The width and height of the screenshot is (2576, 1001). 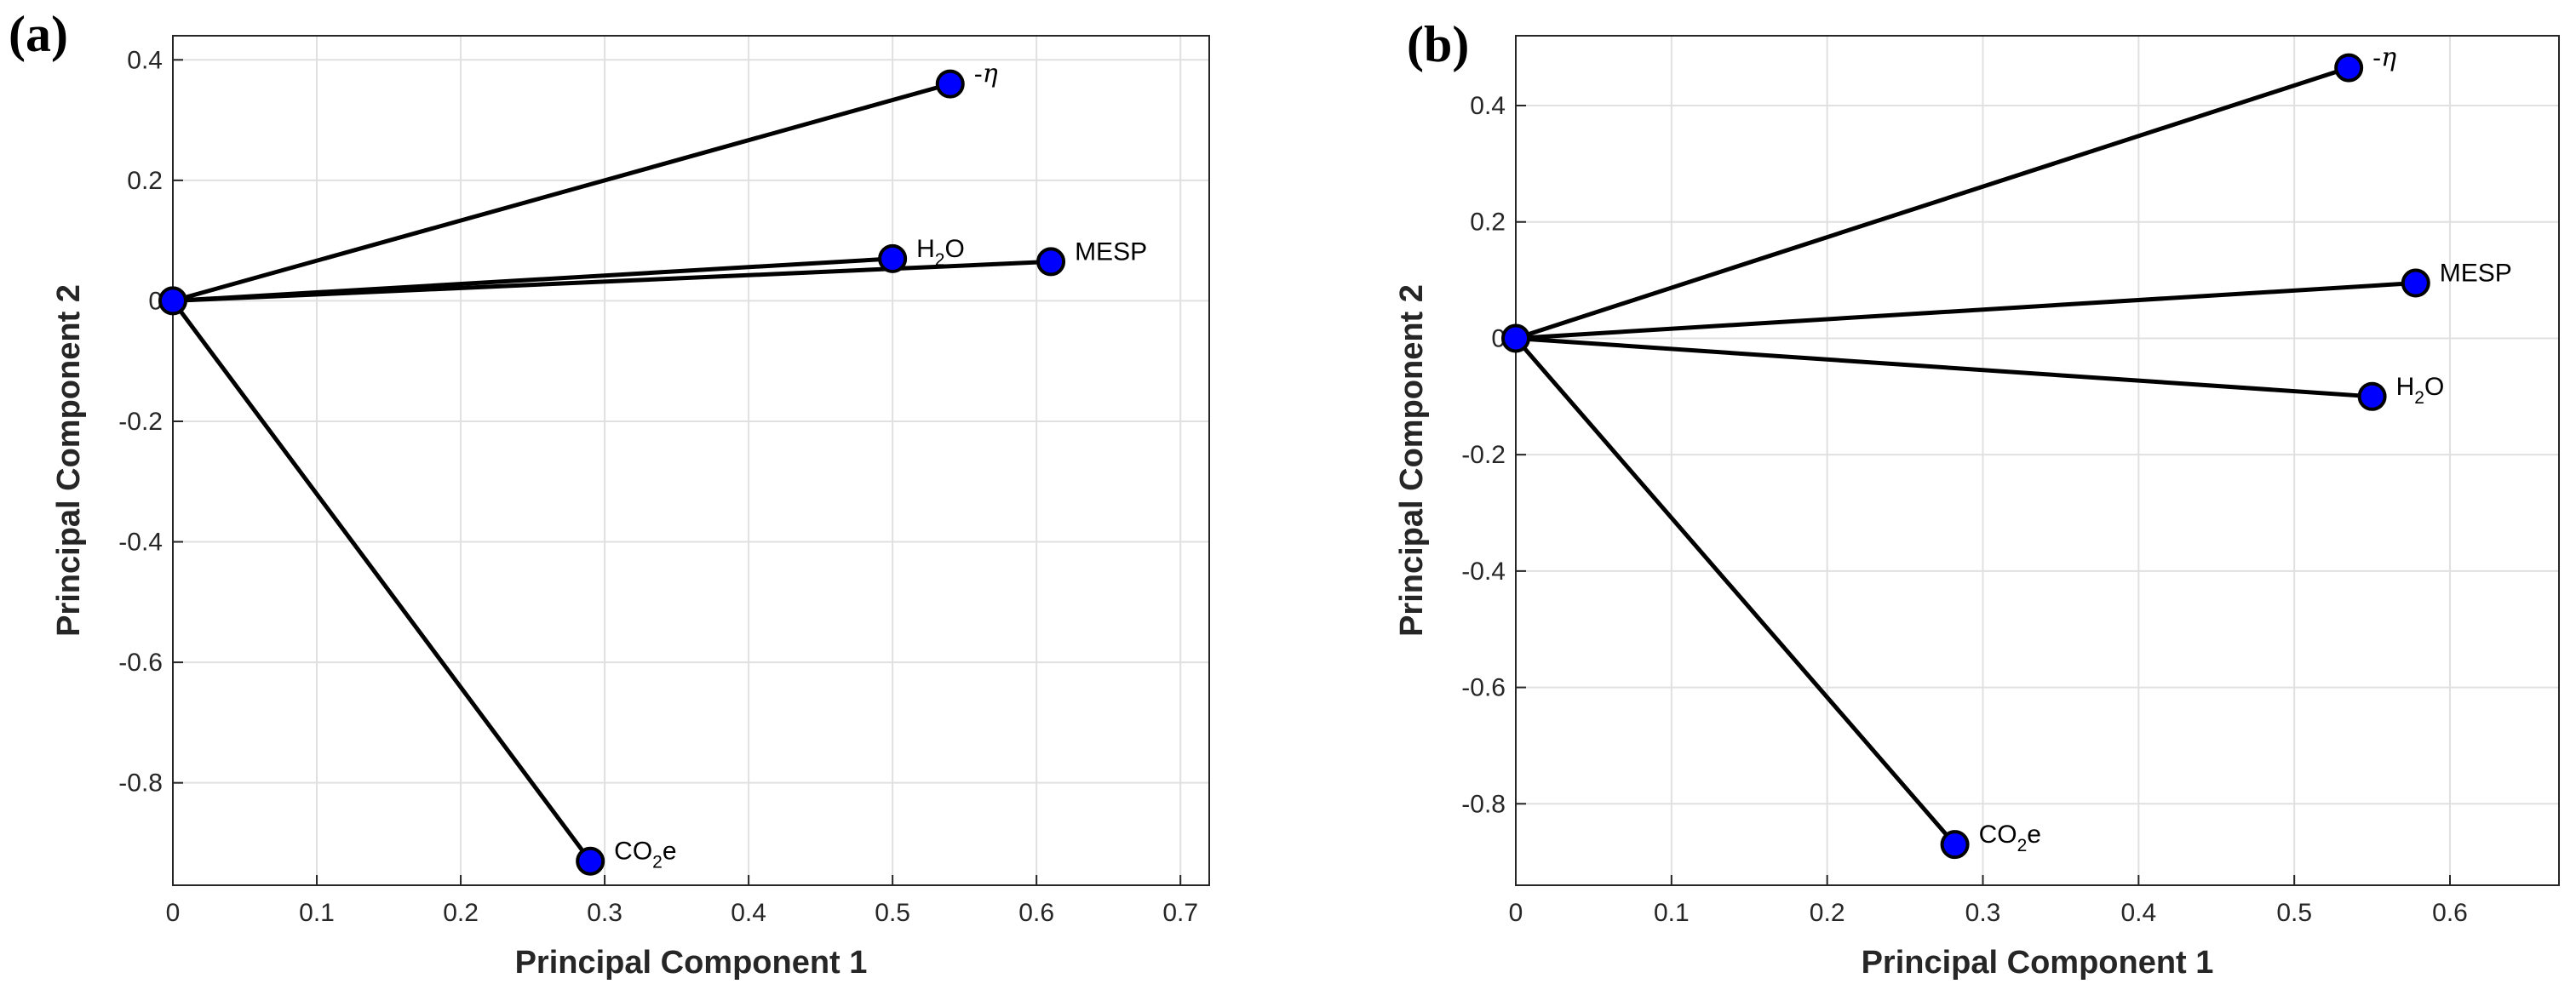 What do you see at coordinates (1438, 44) in the screenshot?
I see `panel-label: (b)` at bounding box center [1438, 44].